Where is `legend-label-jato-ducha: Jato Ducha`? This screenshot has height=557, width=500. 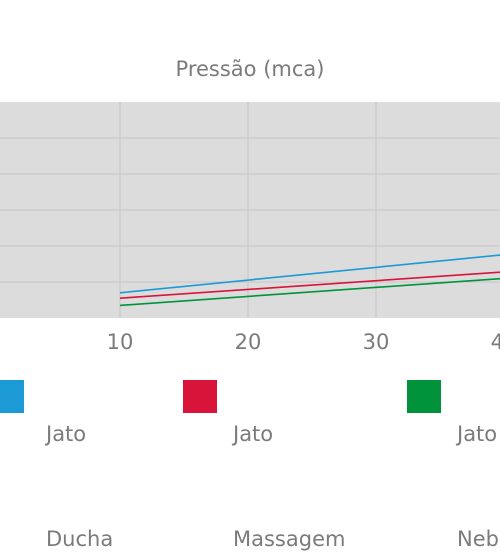 legend-label-jato-ducha: Jato Ducha is located at coordinates (80, 486).